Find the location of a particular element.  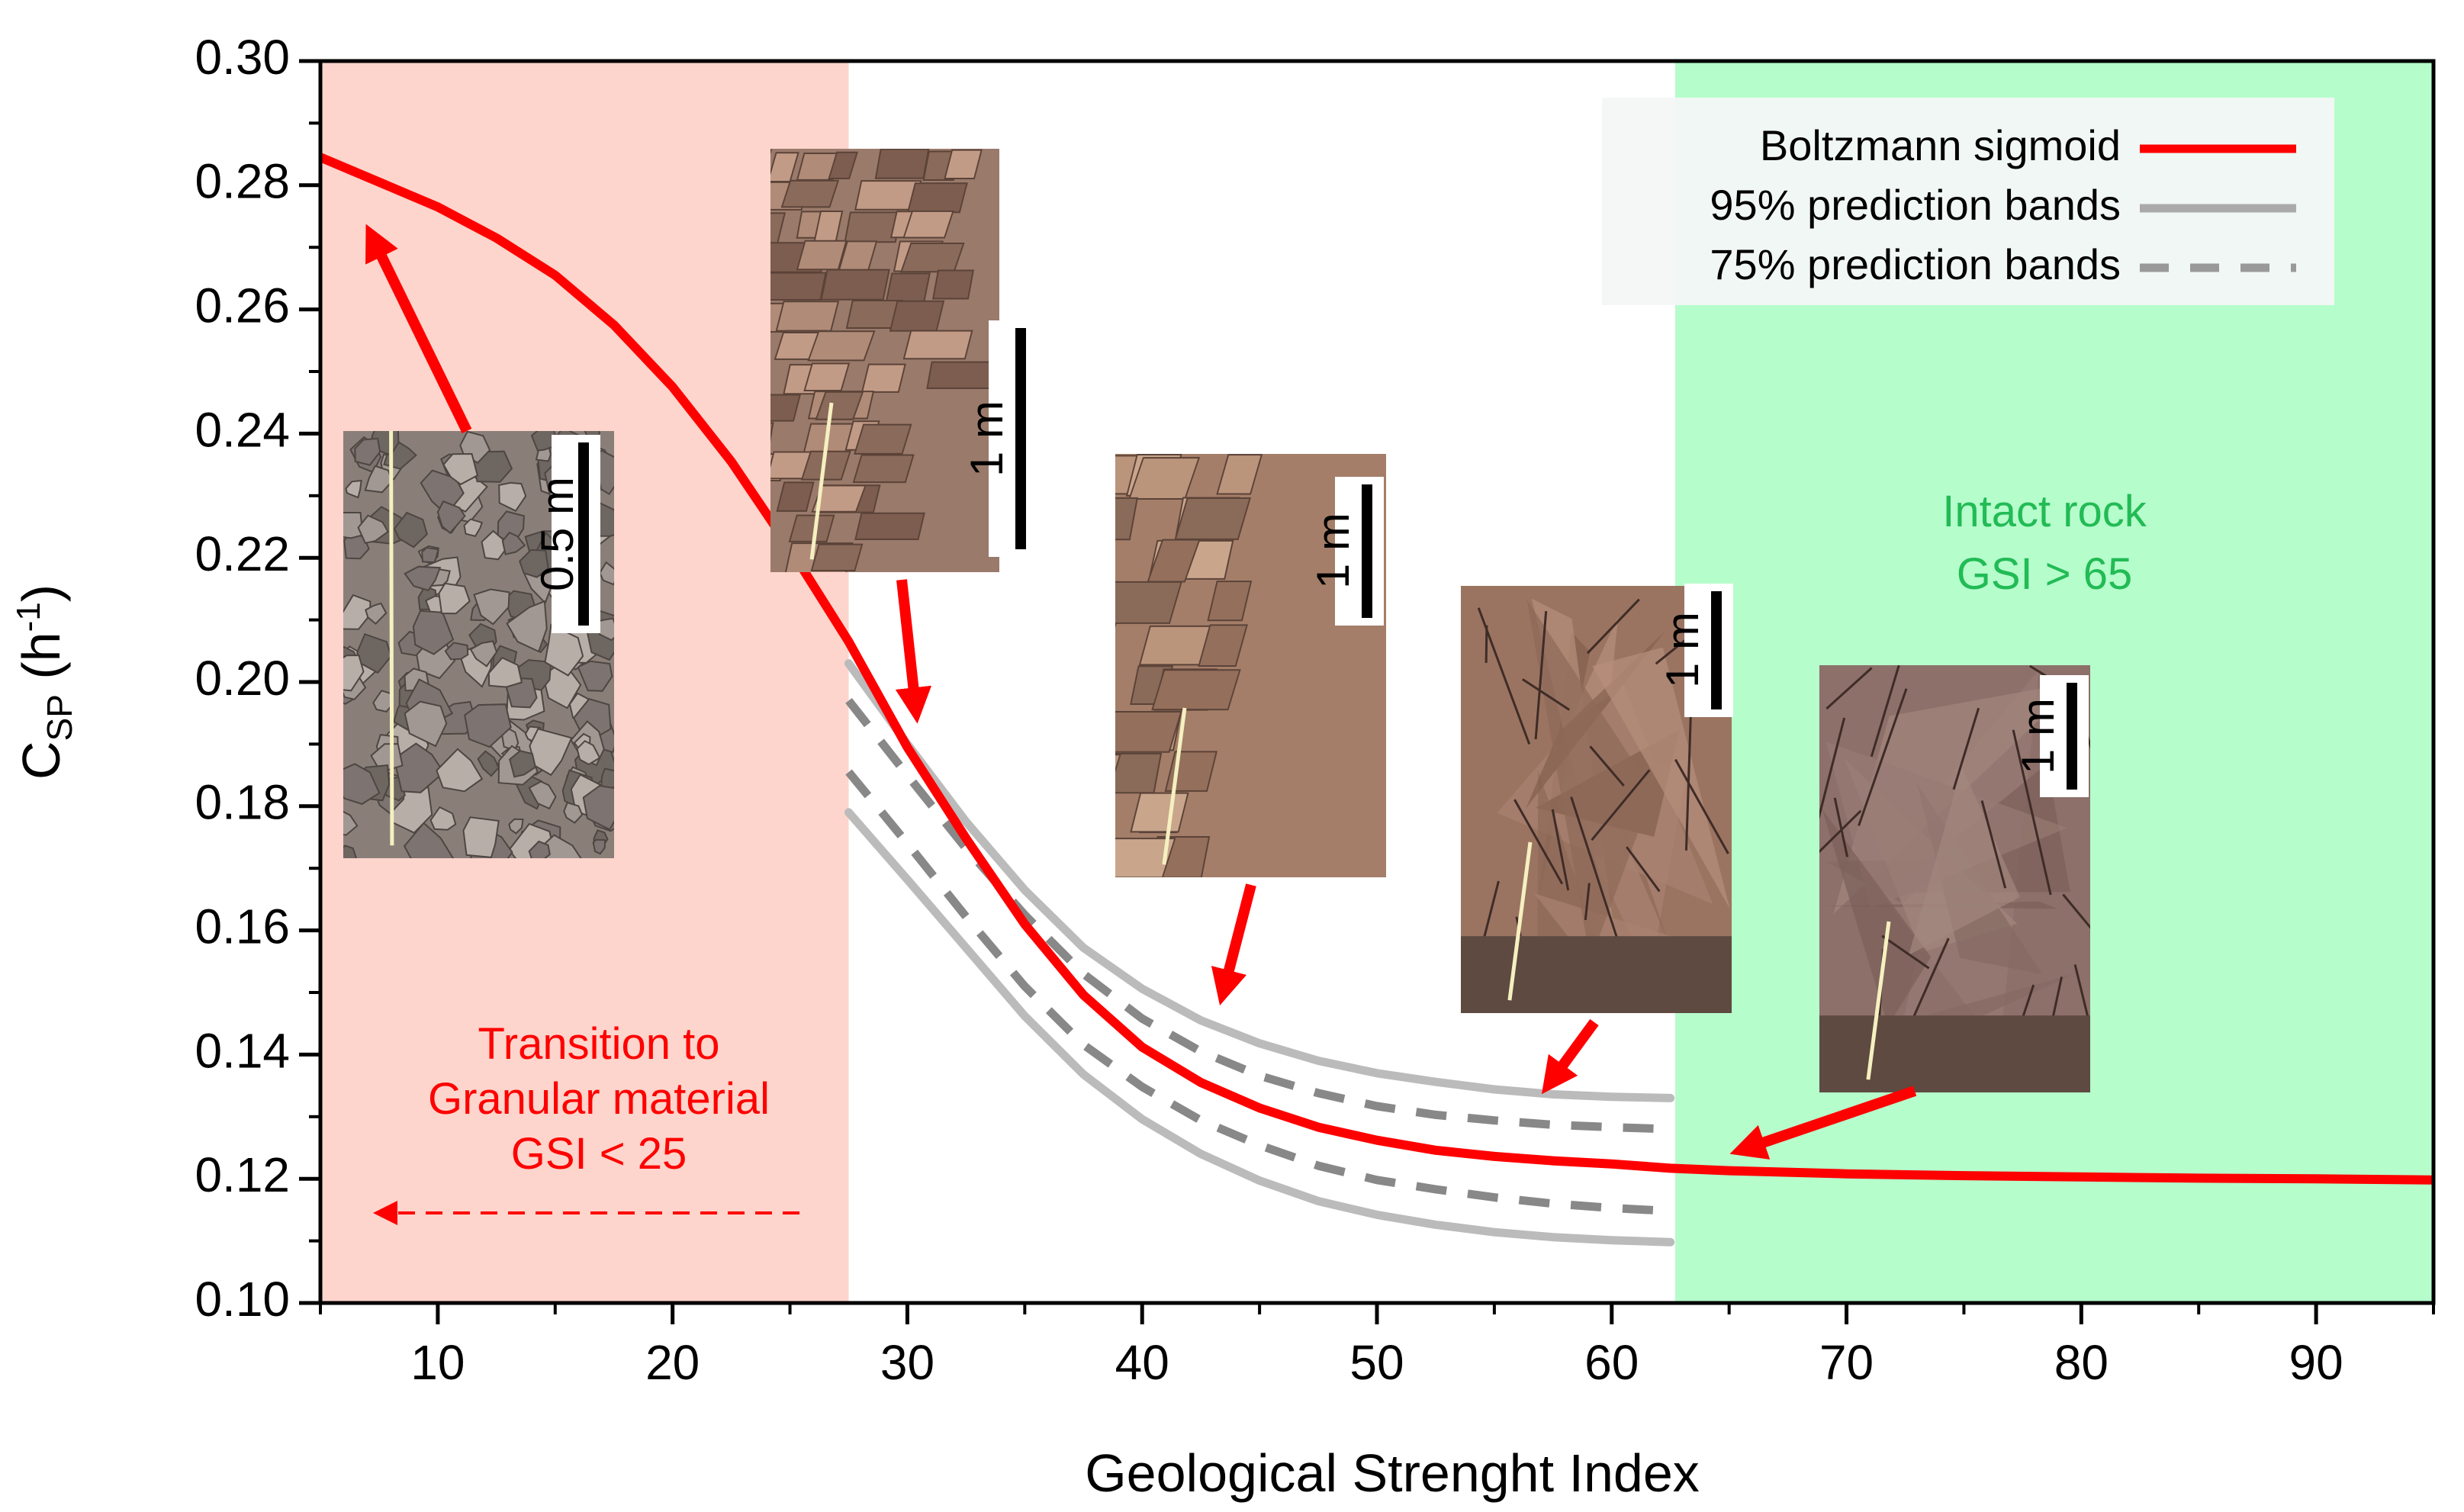

legend-label: 95% prediction bands is located at coordinates (1915, 205).